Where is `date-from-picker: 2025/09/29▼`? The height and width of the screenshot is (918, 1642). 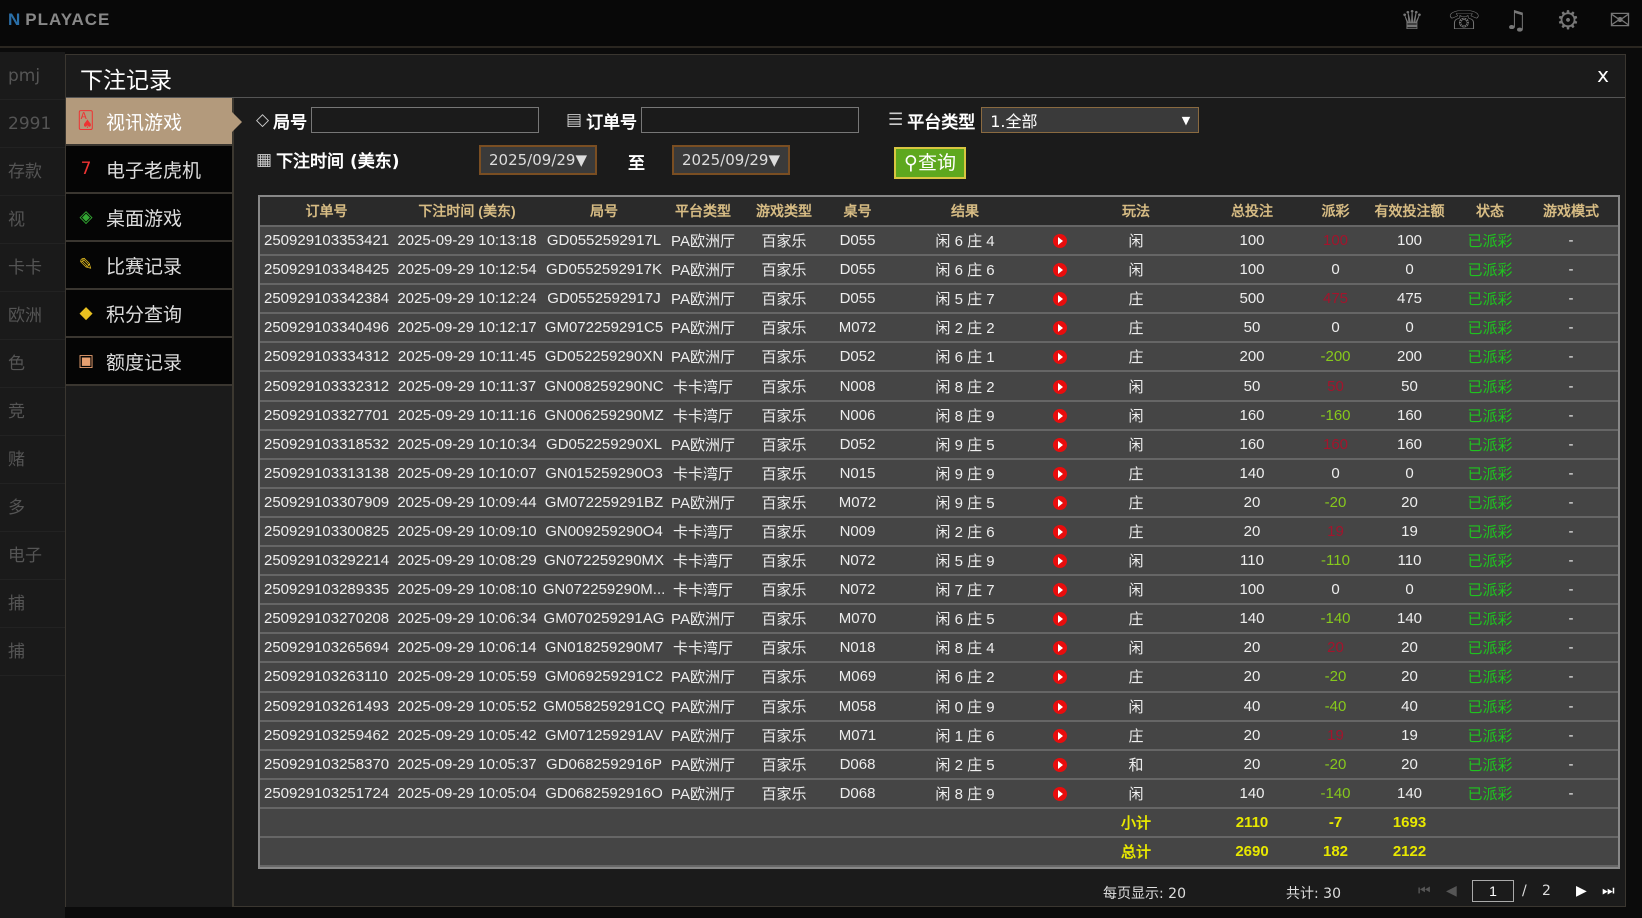
date-from-picker: 2025/09/29▼ is located at coordinates (538, 160).